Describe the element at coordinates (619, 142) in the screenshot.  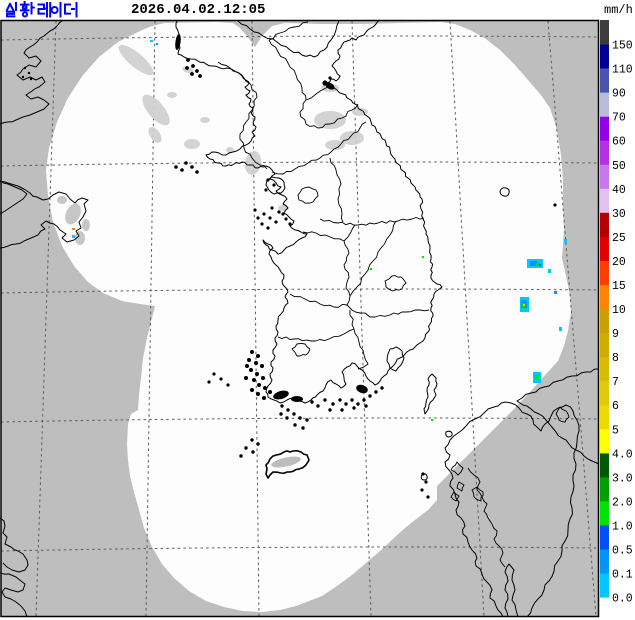
I see `svg-text: 60` at that location.